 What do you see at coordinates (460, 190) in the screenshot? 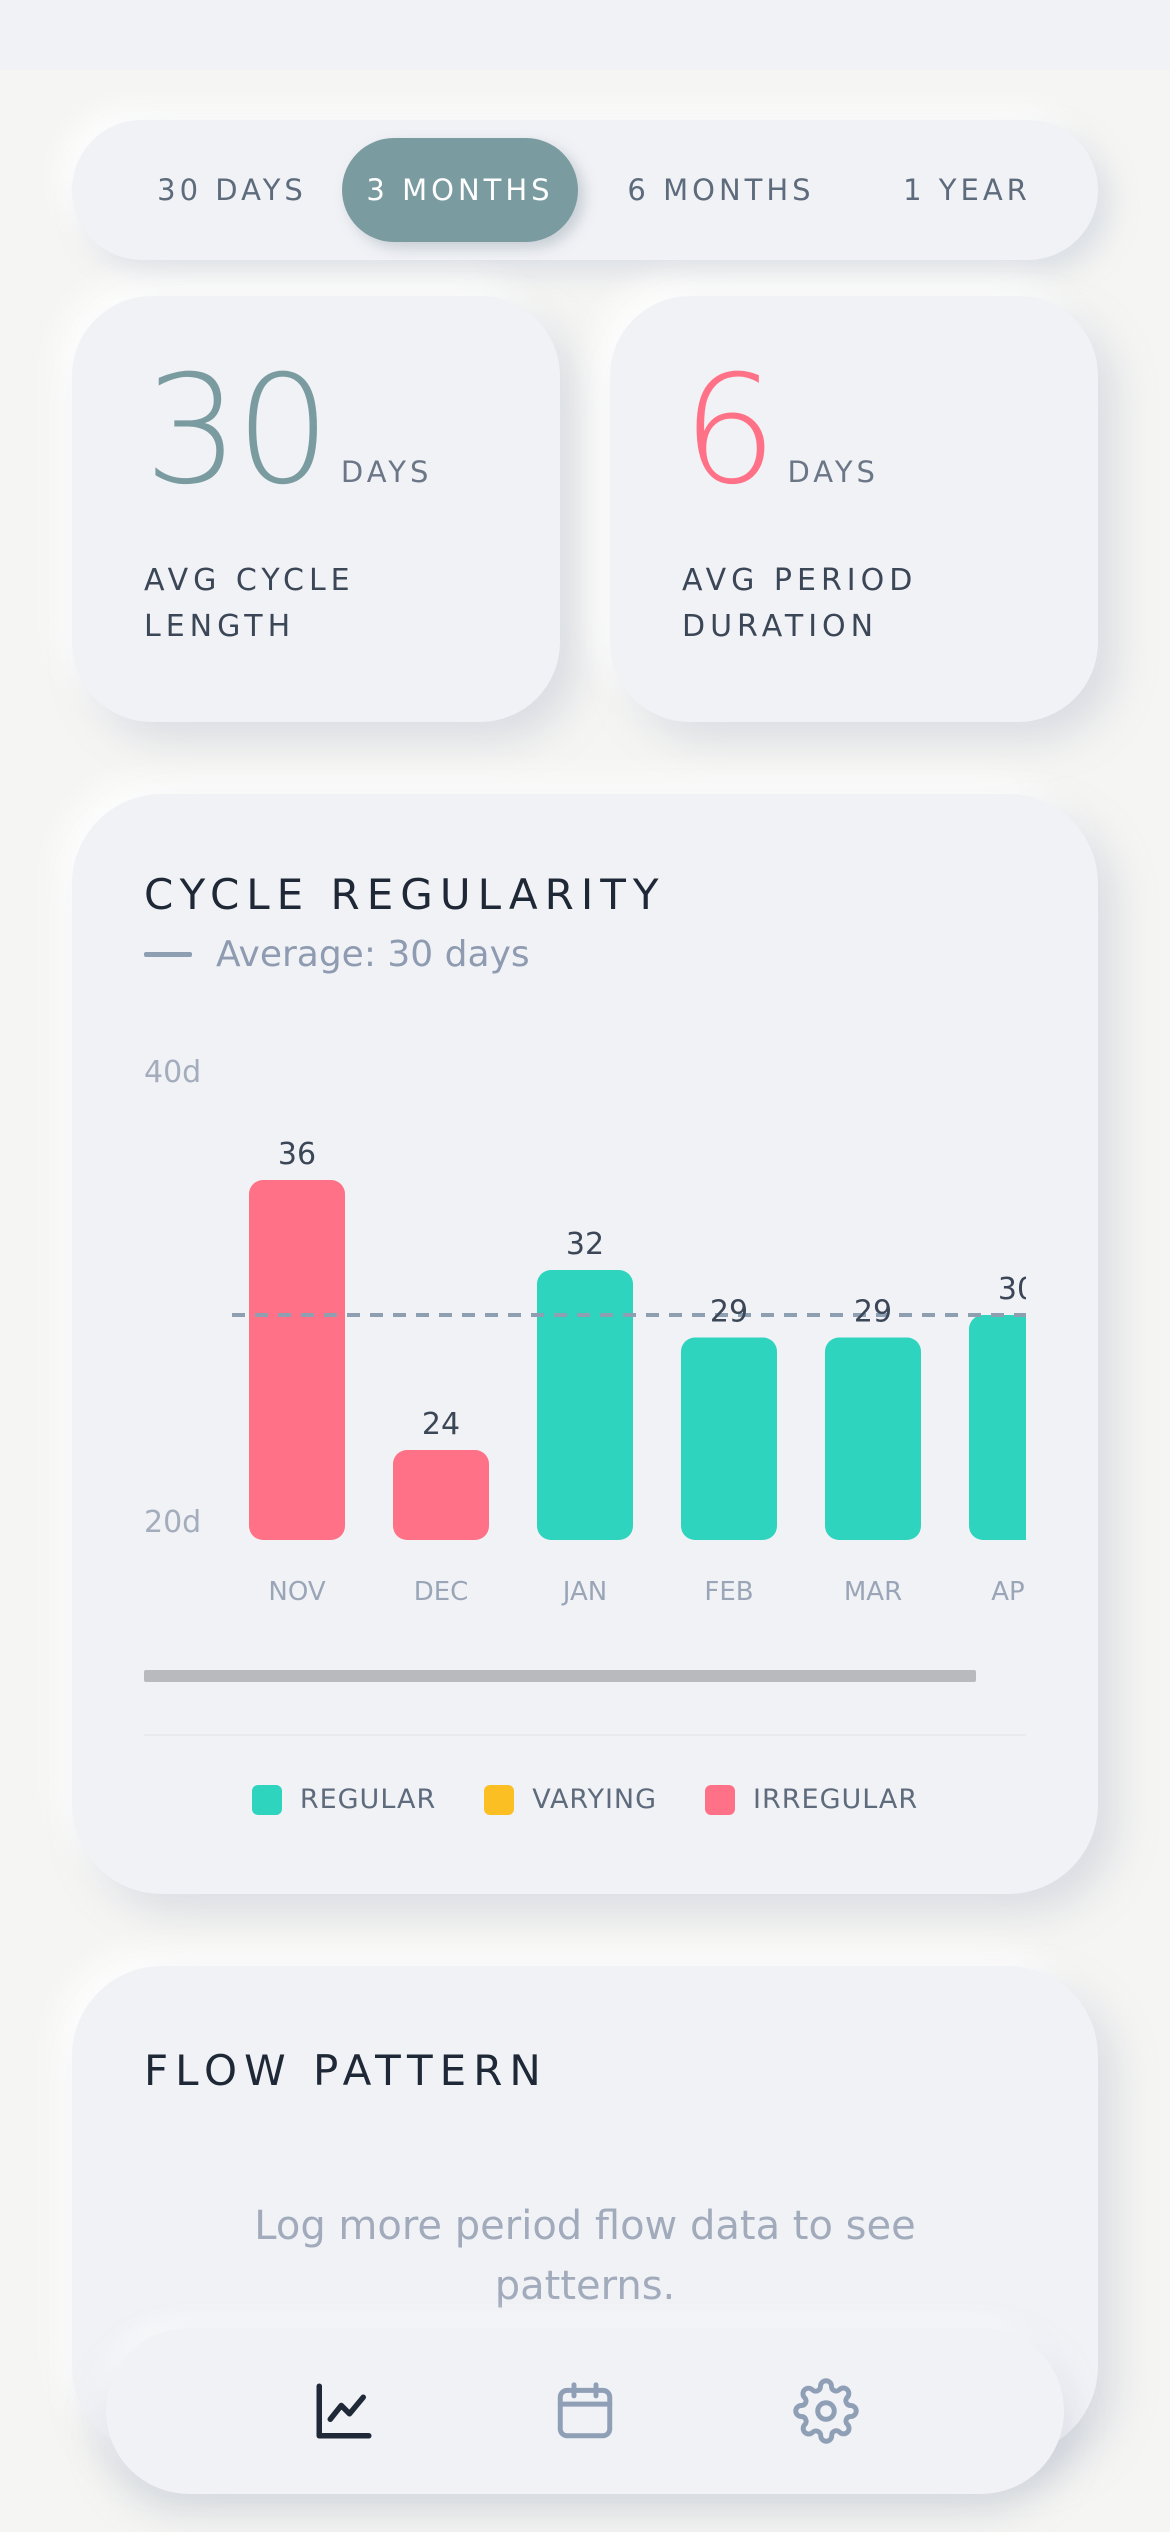
I see `range-option-3-months: 3 MONTHS` at bounding box center [460, 190].